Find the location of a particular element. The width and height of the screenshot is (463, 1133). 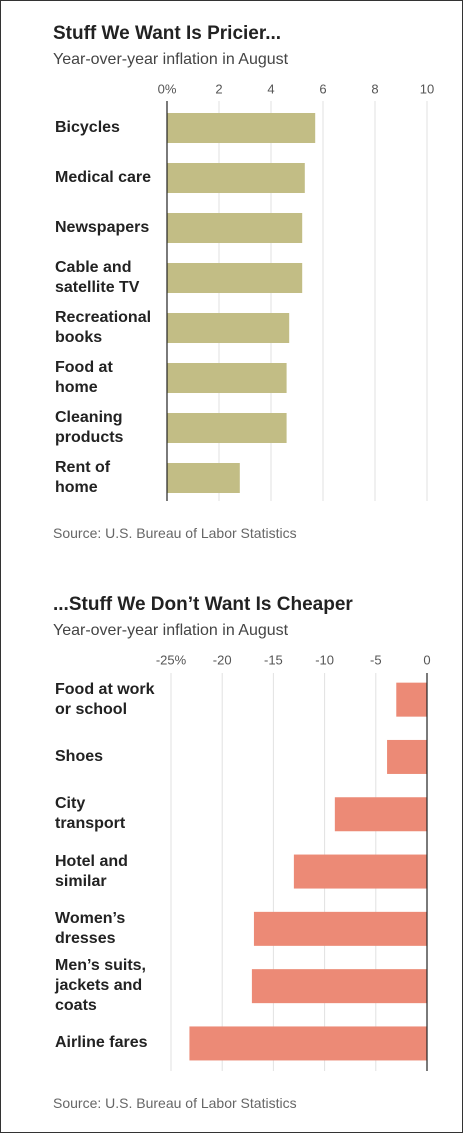

category-label: Food at work or school is located at coordinates (105, 699).